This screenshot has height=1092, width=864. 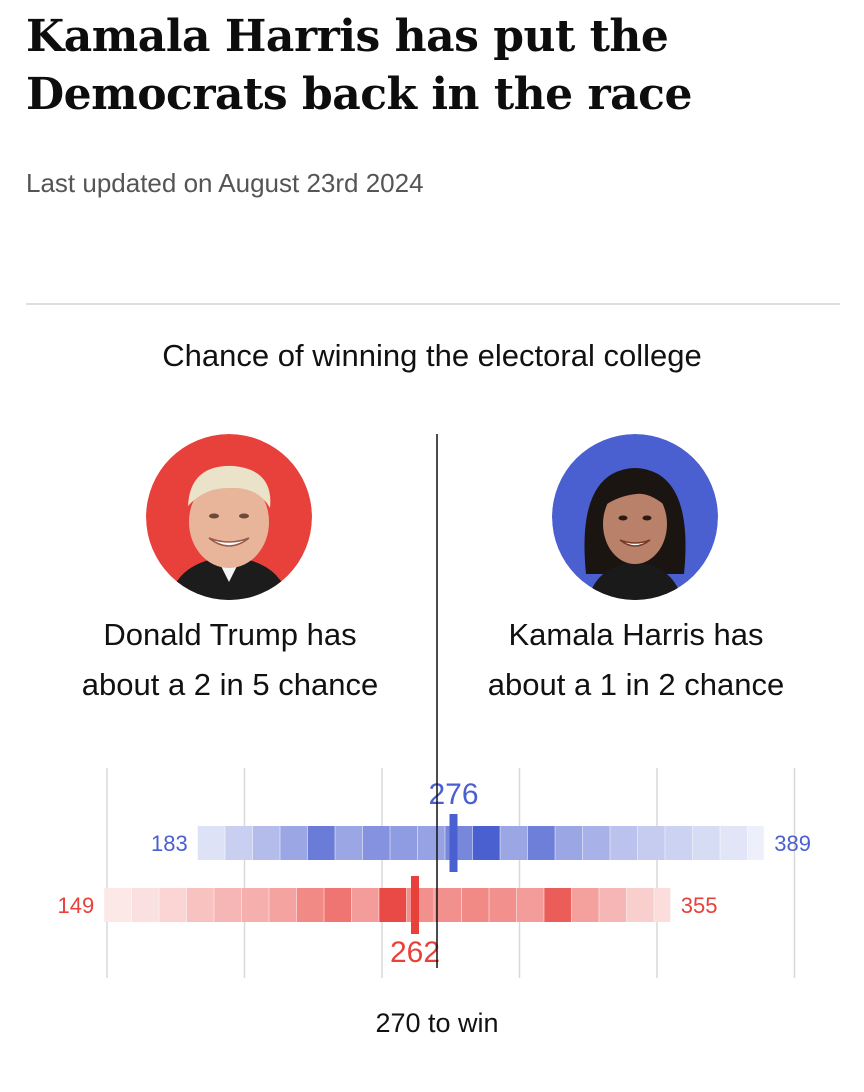 What do you see at coordinates (636, 684) in the screenshot?
I see `harris-caption-line2: about a 1 in 2 chance` at bounding box center [636, 684].